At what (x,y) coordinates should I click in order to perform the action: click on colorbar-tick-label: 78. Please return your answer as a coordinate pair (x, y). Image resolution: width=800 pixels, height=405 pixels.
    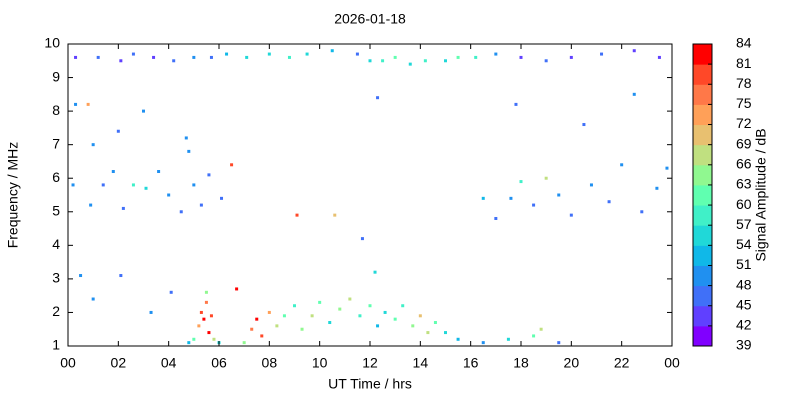
    Looking at the image, I should click on (744, 83).